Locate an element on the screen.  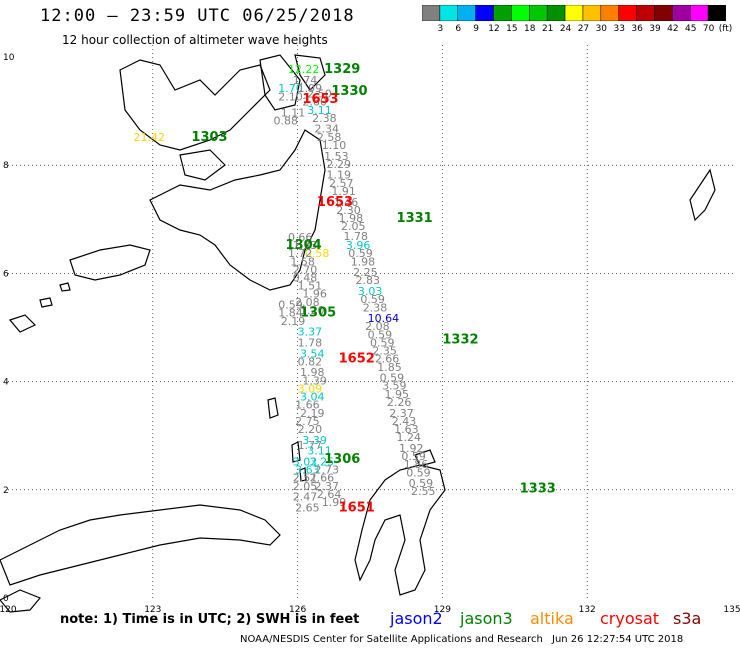
scale-label: 9 is located at coordinates (476, 29).